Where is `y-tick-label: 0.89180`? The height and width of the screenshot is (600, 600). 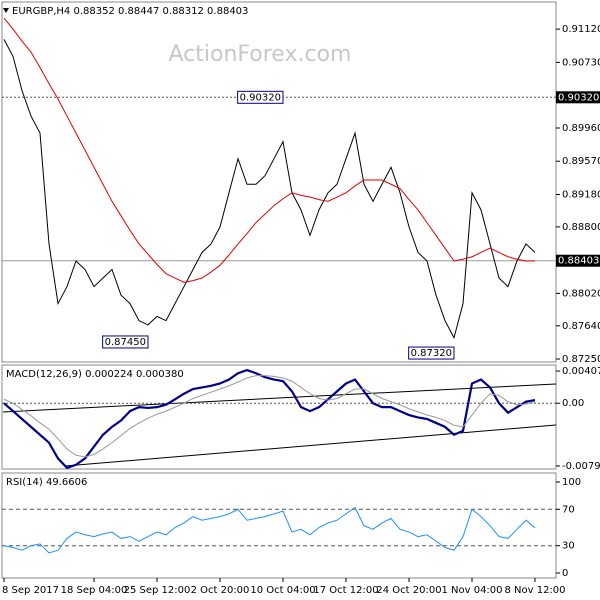
y-tick-label: 0.89180 is located at coordinates (581, 194).